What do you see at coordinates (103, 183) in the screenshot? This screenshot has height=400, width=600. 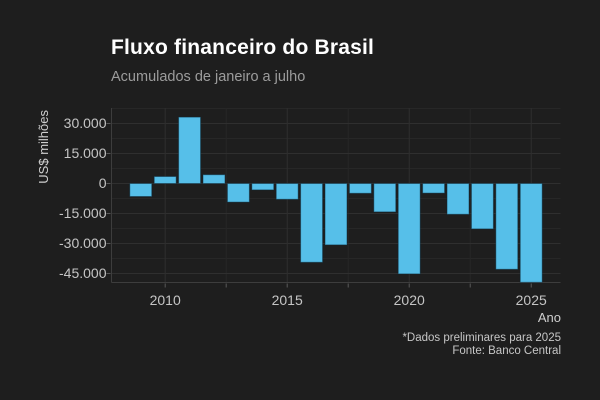 I see `y-tick-label: 0` at bounding box center [103, 183].